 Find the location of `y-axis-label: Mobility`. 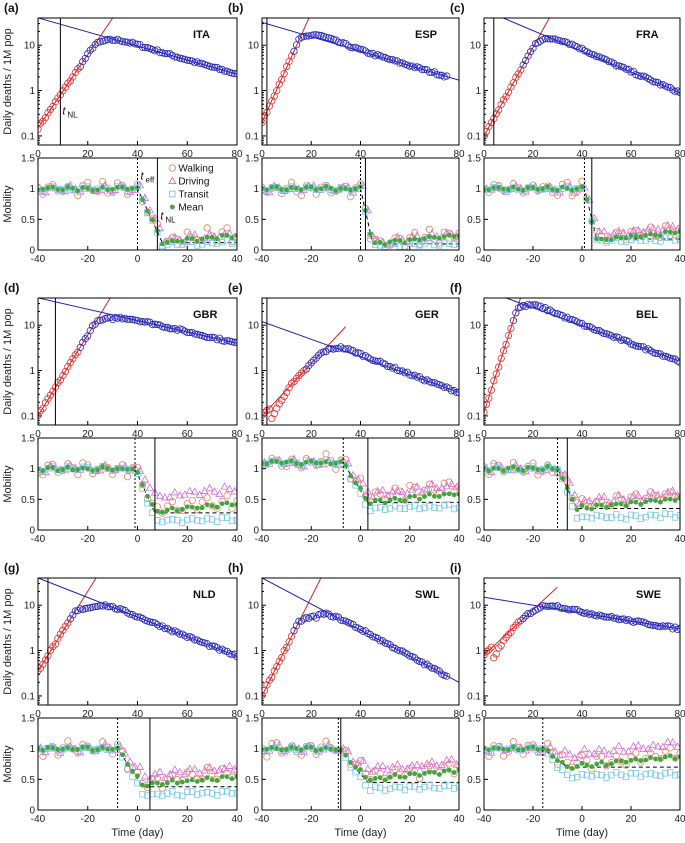

y-axis-label: Mobility is located at coordinates (8, 484).